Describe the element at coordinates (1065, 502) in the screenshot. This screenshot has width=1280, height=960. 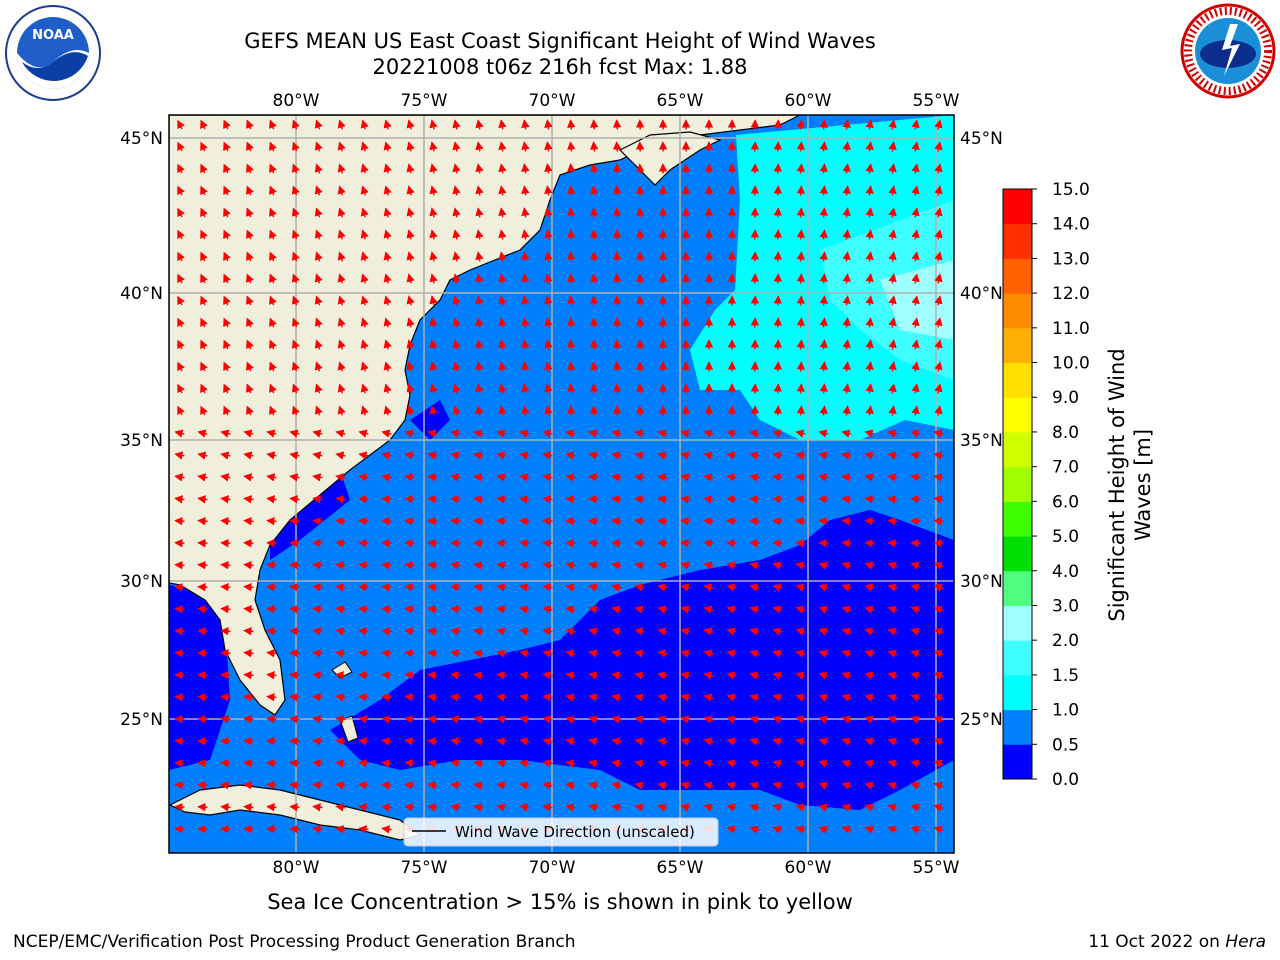
I see `colorbar-tick-label: 6.0` at that location.